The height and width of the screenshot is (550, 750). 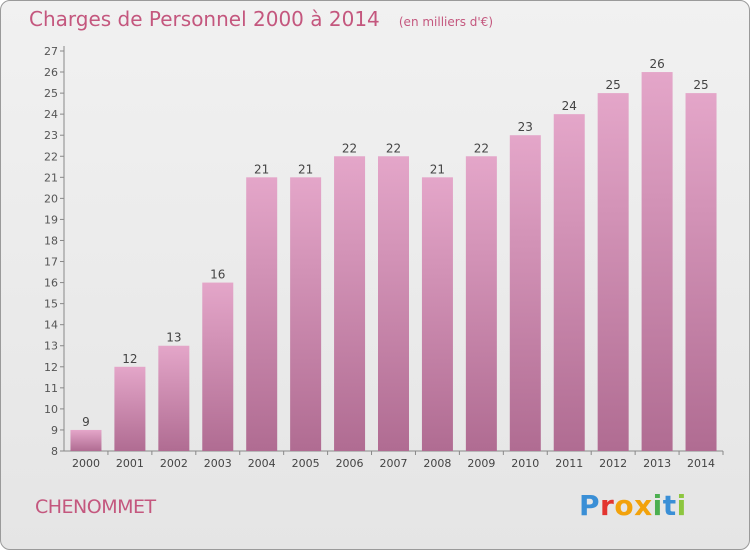 I want to click on logo-letter: o, so click(x=624, y=505).